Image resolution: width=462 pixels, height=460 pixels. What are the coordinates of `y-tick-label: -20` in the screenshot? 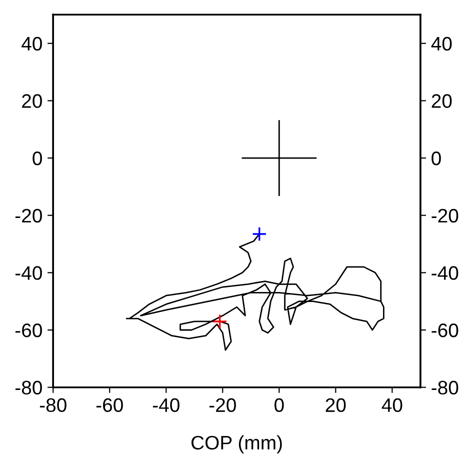 It's located at (28, 215).